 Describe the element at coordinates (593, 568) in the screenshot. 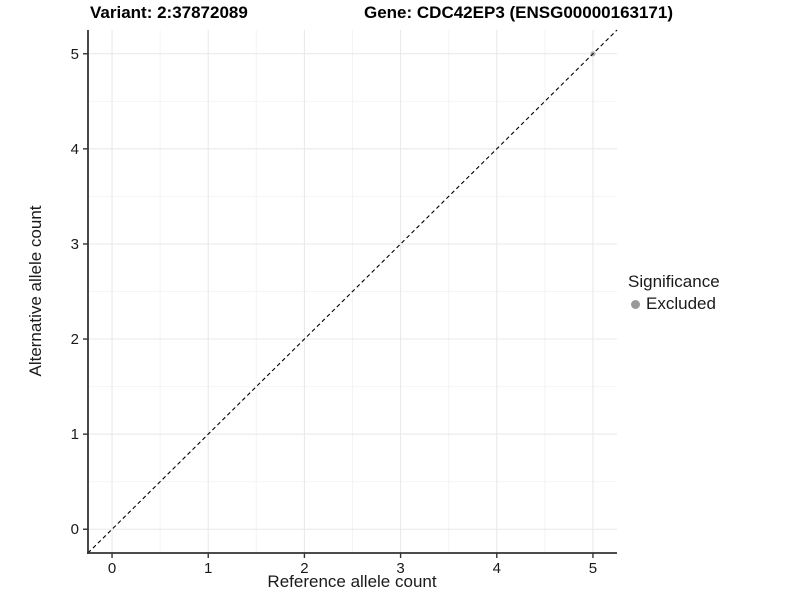

I see `x-tick-label: 5` at that location.